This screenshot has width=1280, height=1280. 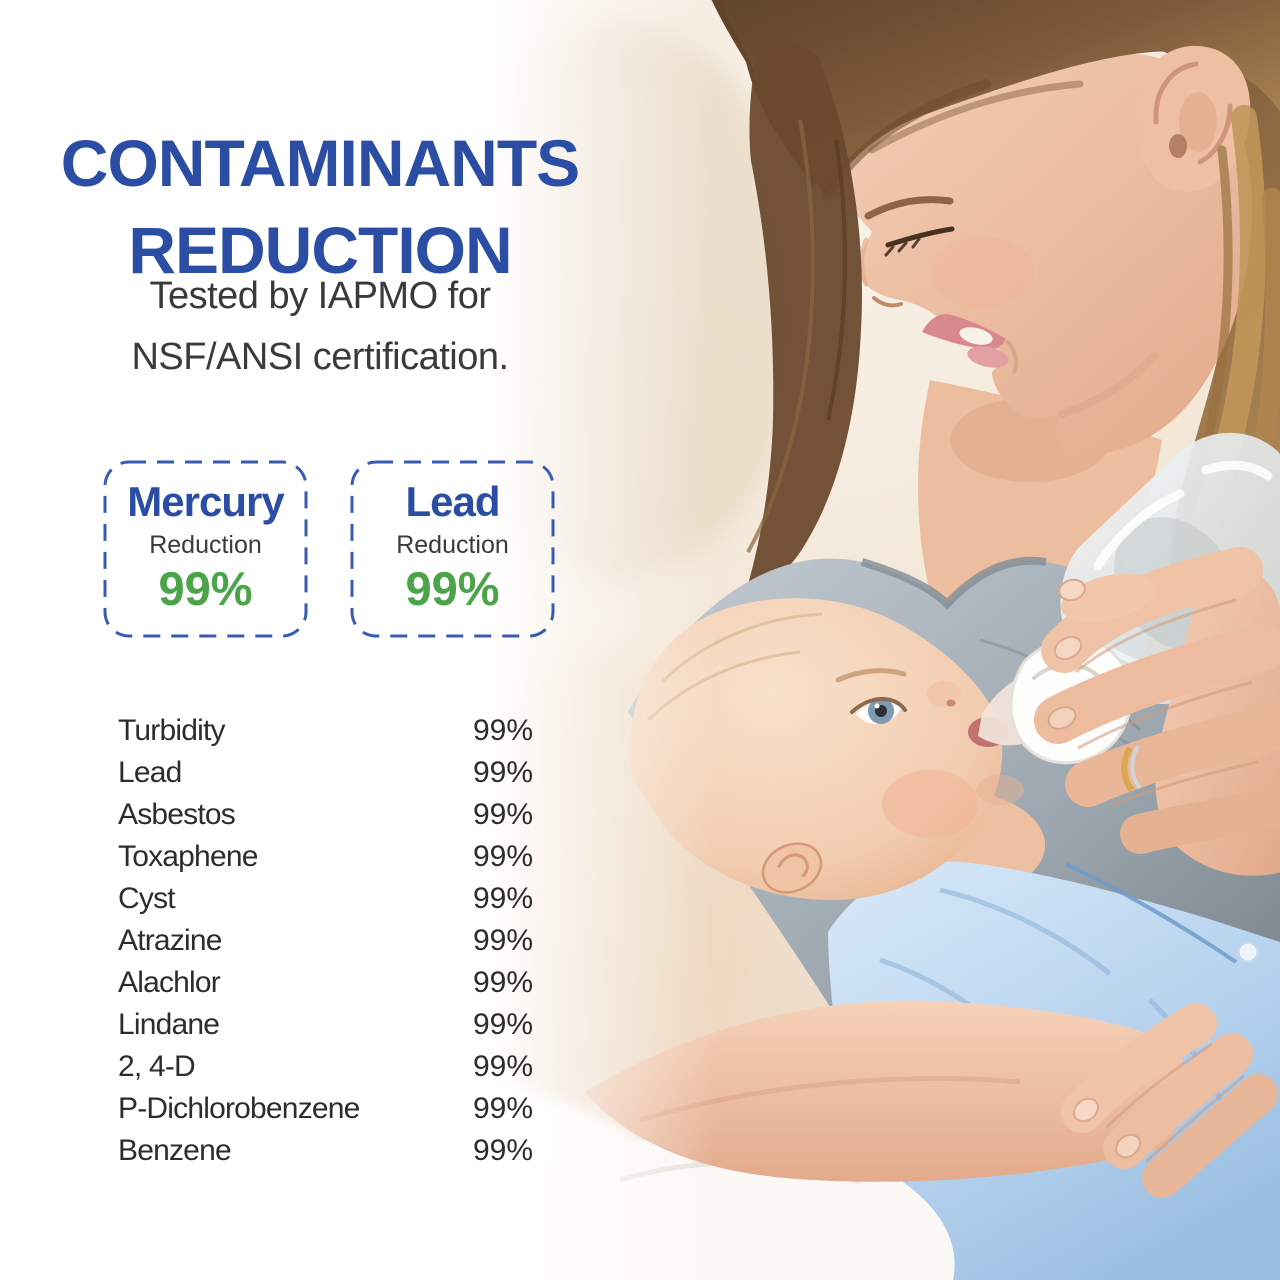 I want to click on list-item: Toxaphene 99%, so click(x=325, y=857).